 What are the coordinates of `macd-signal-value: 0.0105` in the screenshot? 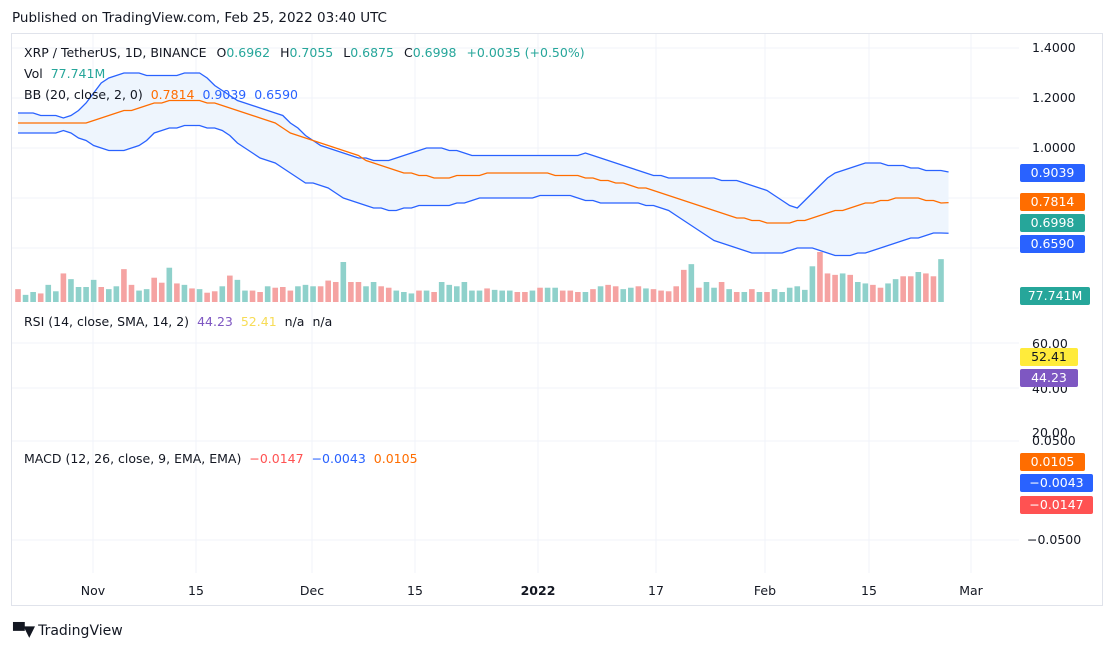 It's located at (395, 458).